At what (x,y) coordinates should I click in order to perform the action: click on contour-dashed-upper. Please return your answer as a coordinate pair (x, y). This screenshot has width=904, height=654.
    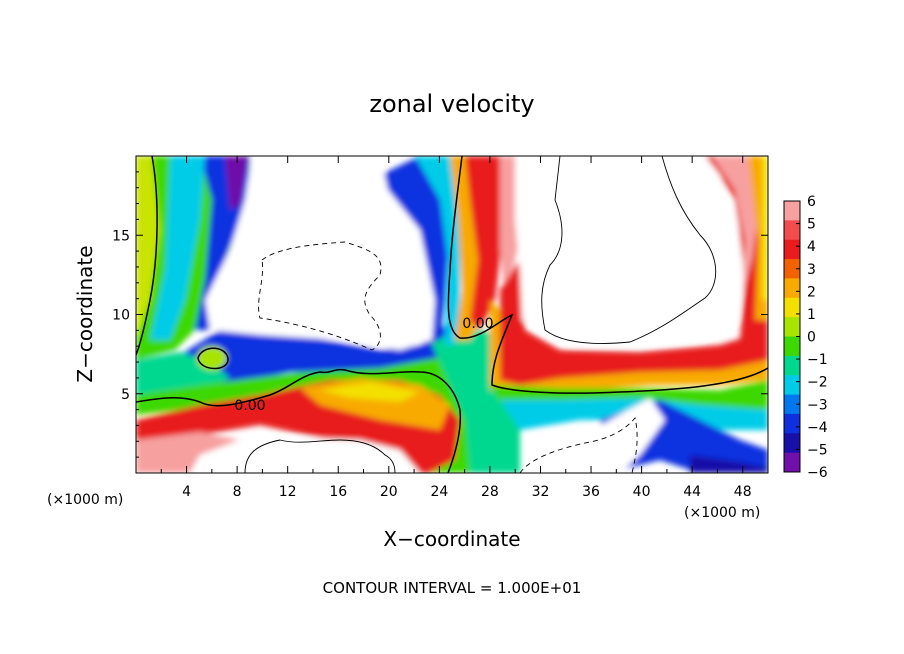
    Looking at the image, I should click on (320, 296).